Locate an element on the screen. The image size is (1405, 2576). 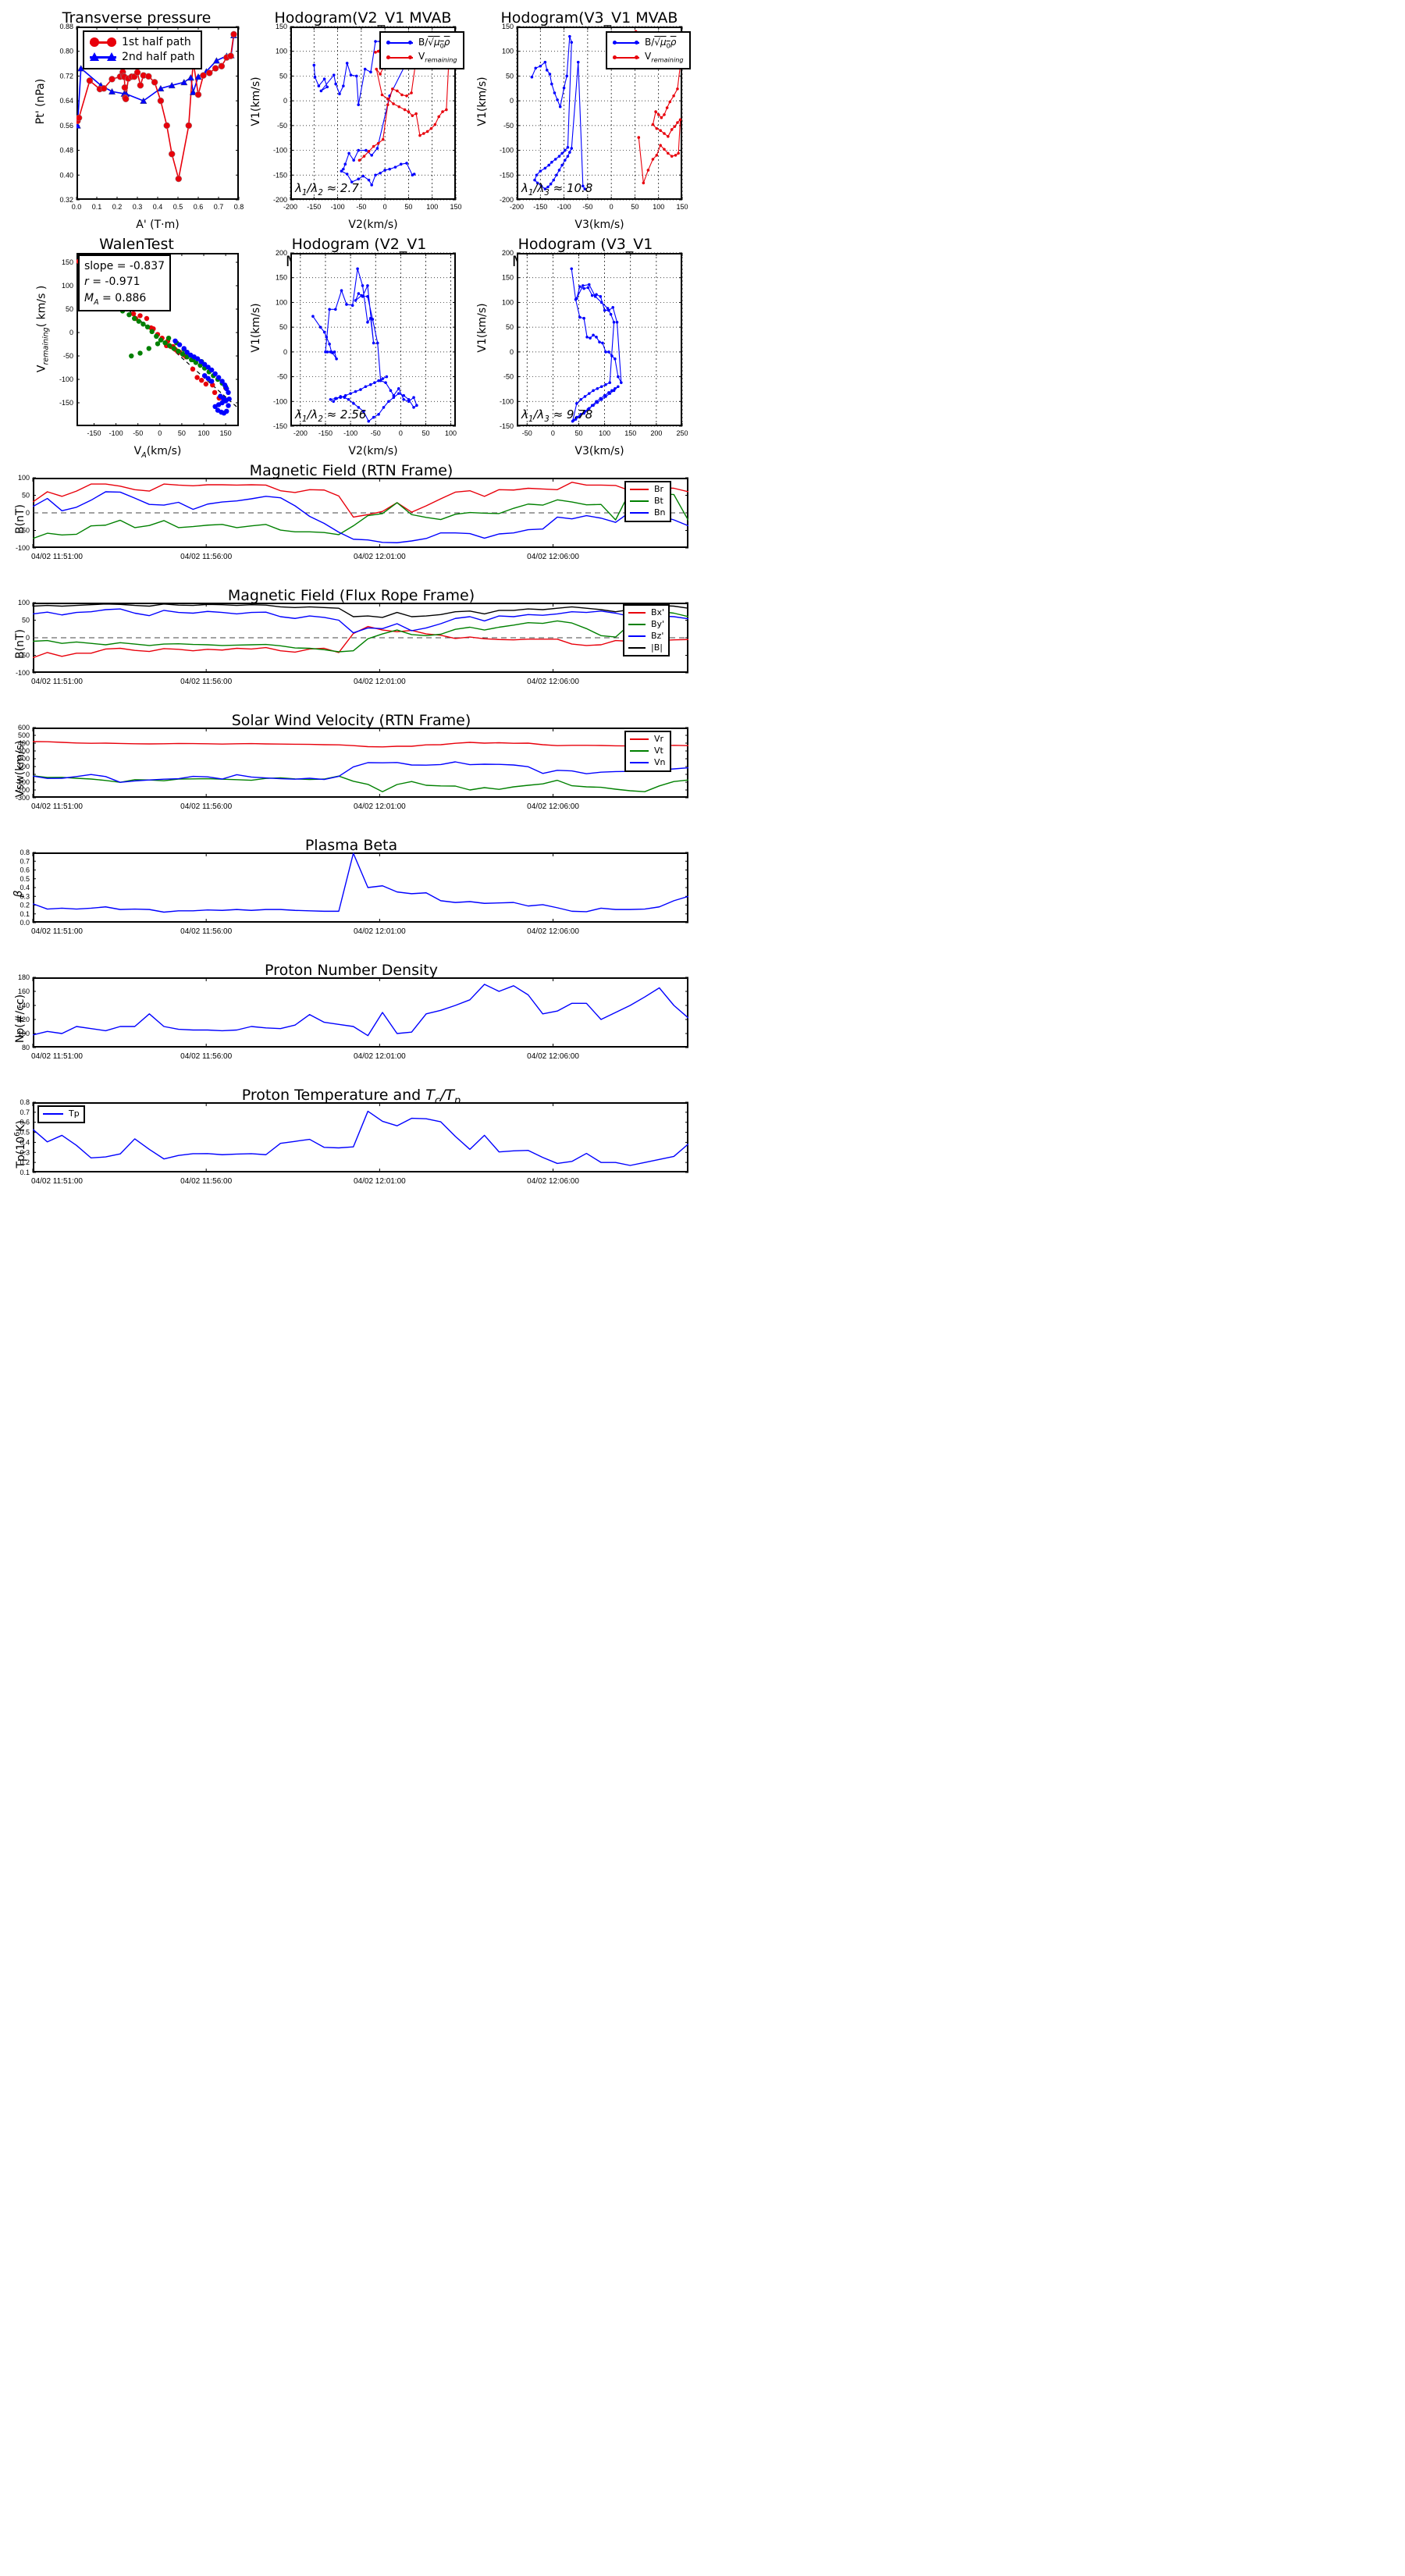
legend-item-bz: Bz' is located at coordinates (646, 636).